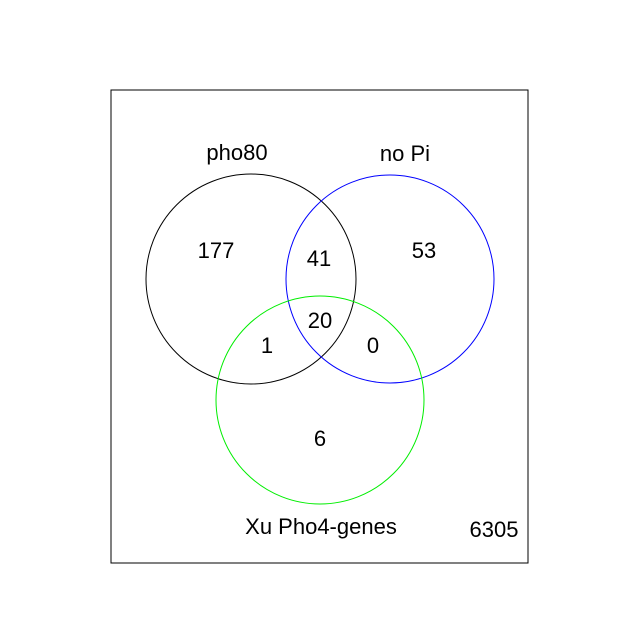 The width and height of the screenshot is (640, 640). I want to click on count-pho80-xu: 1, so click(267, 345).